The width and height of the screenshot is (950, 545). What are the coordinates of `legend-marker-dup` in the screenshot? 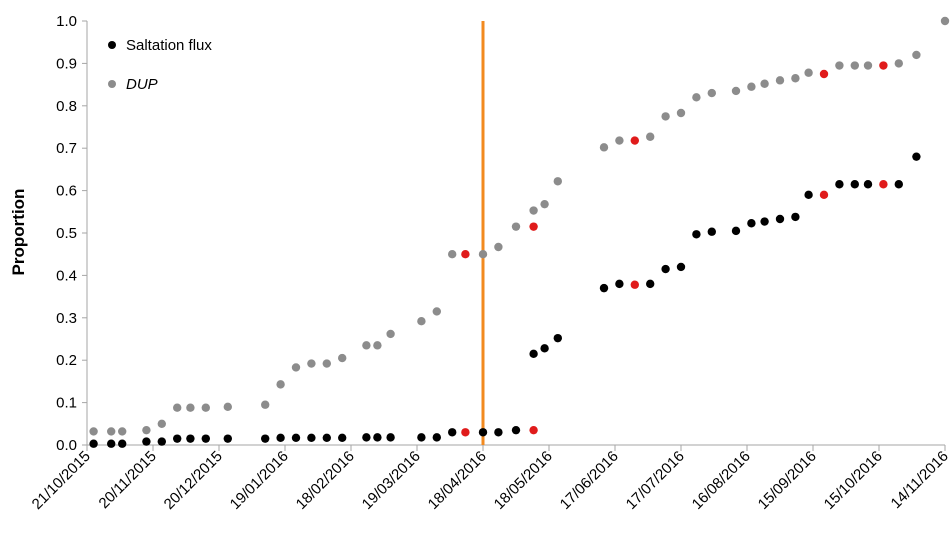 It's located at (112, 84).